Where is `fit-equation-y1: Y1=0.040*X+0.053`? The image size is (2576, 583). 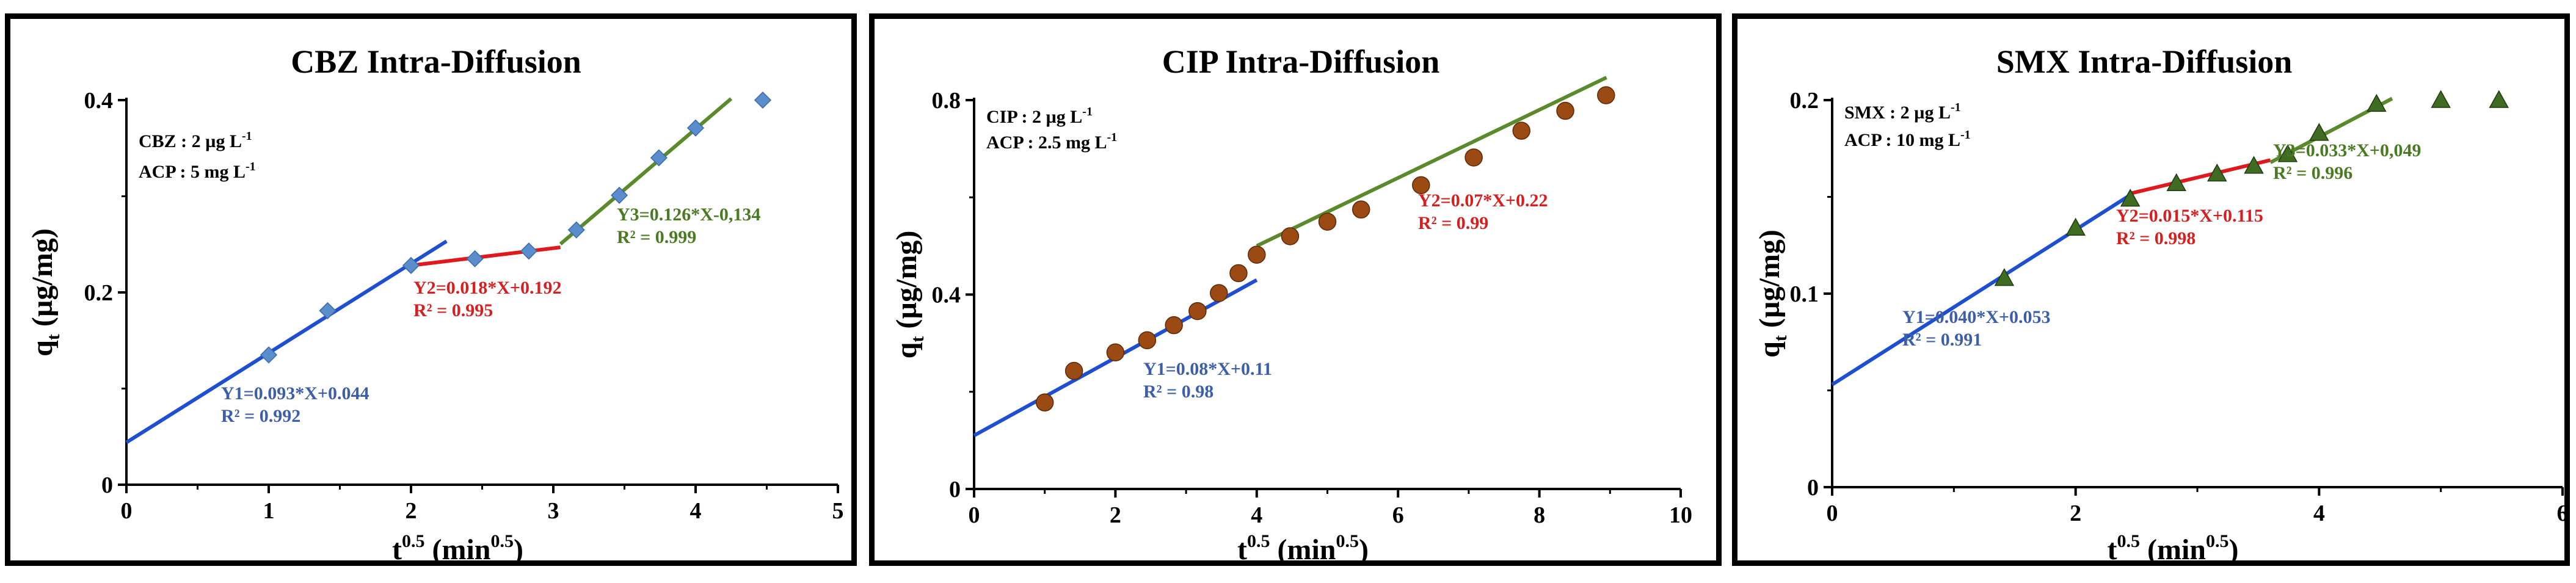 fit-equation-y1: Y1=0.040*X+0.053 is located at coordinates (1977, 317).